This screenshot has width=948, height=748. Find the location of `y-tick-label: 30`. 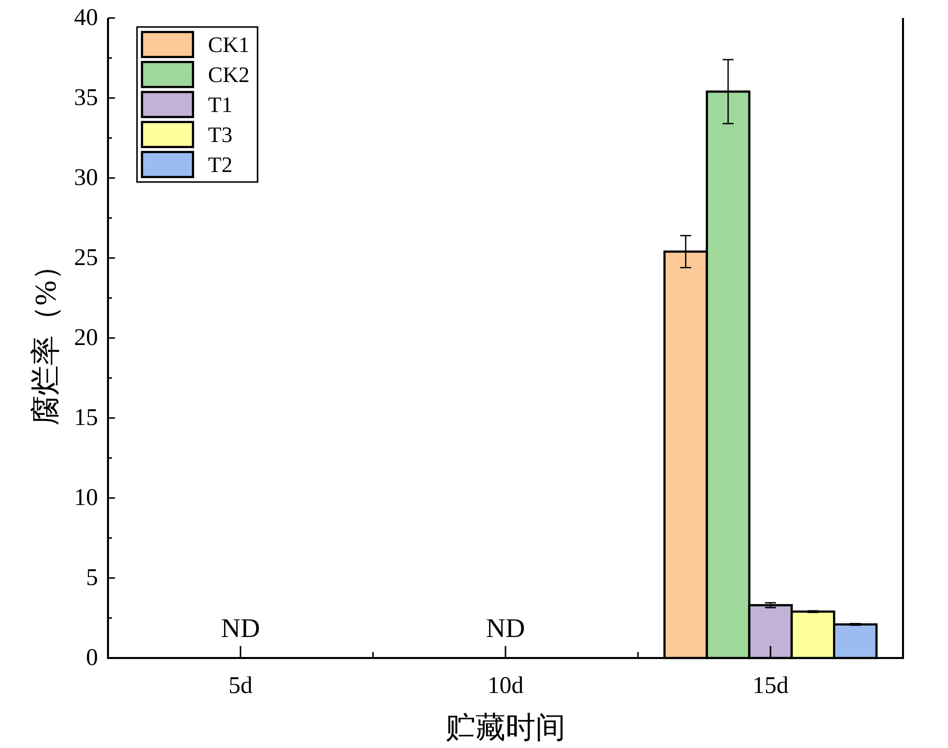

y-tick-label: 30 is located at coordinates (86, 178).